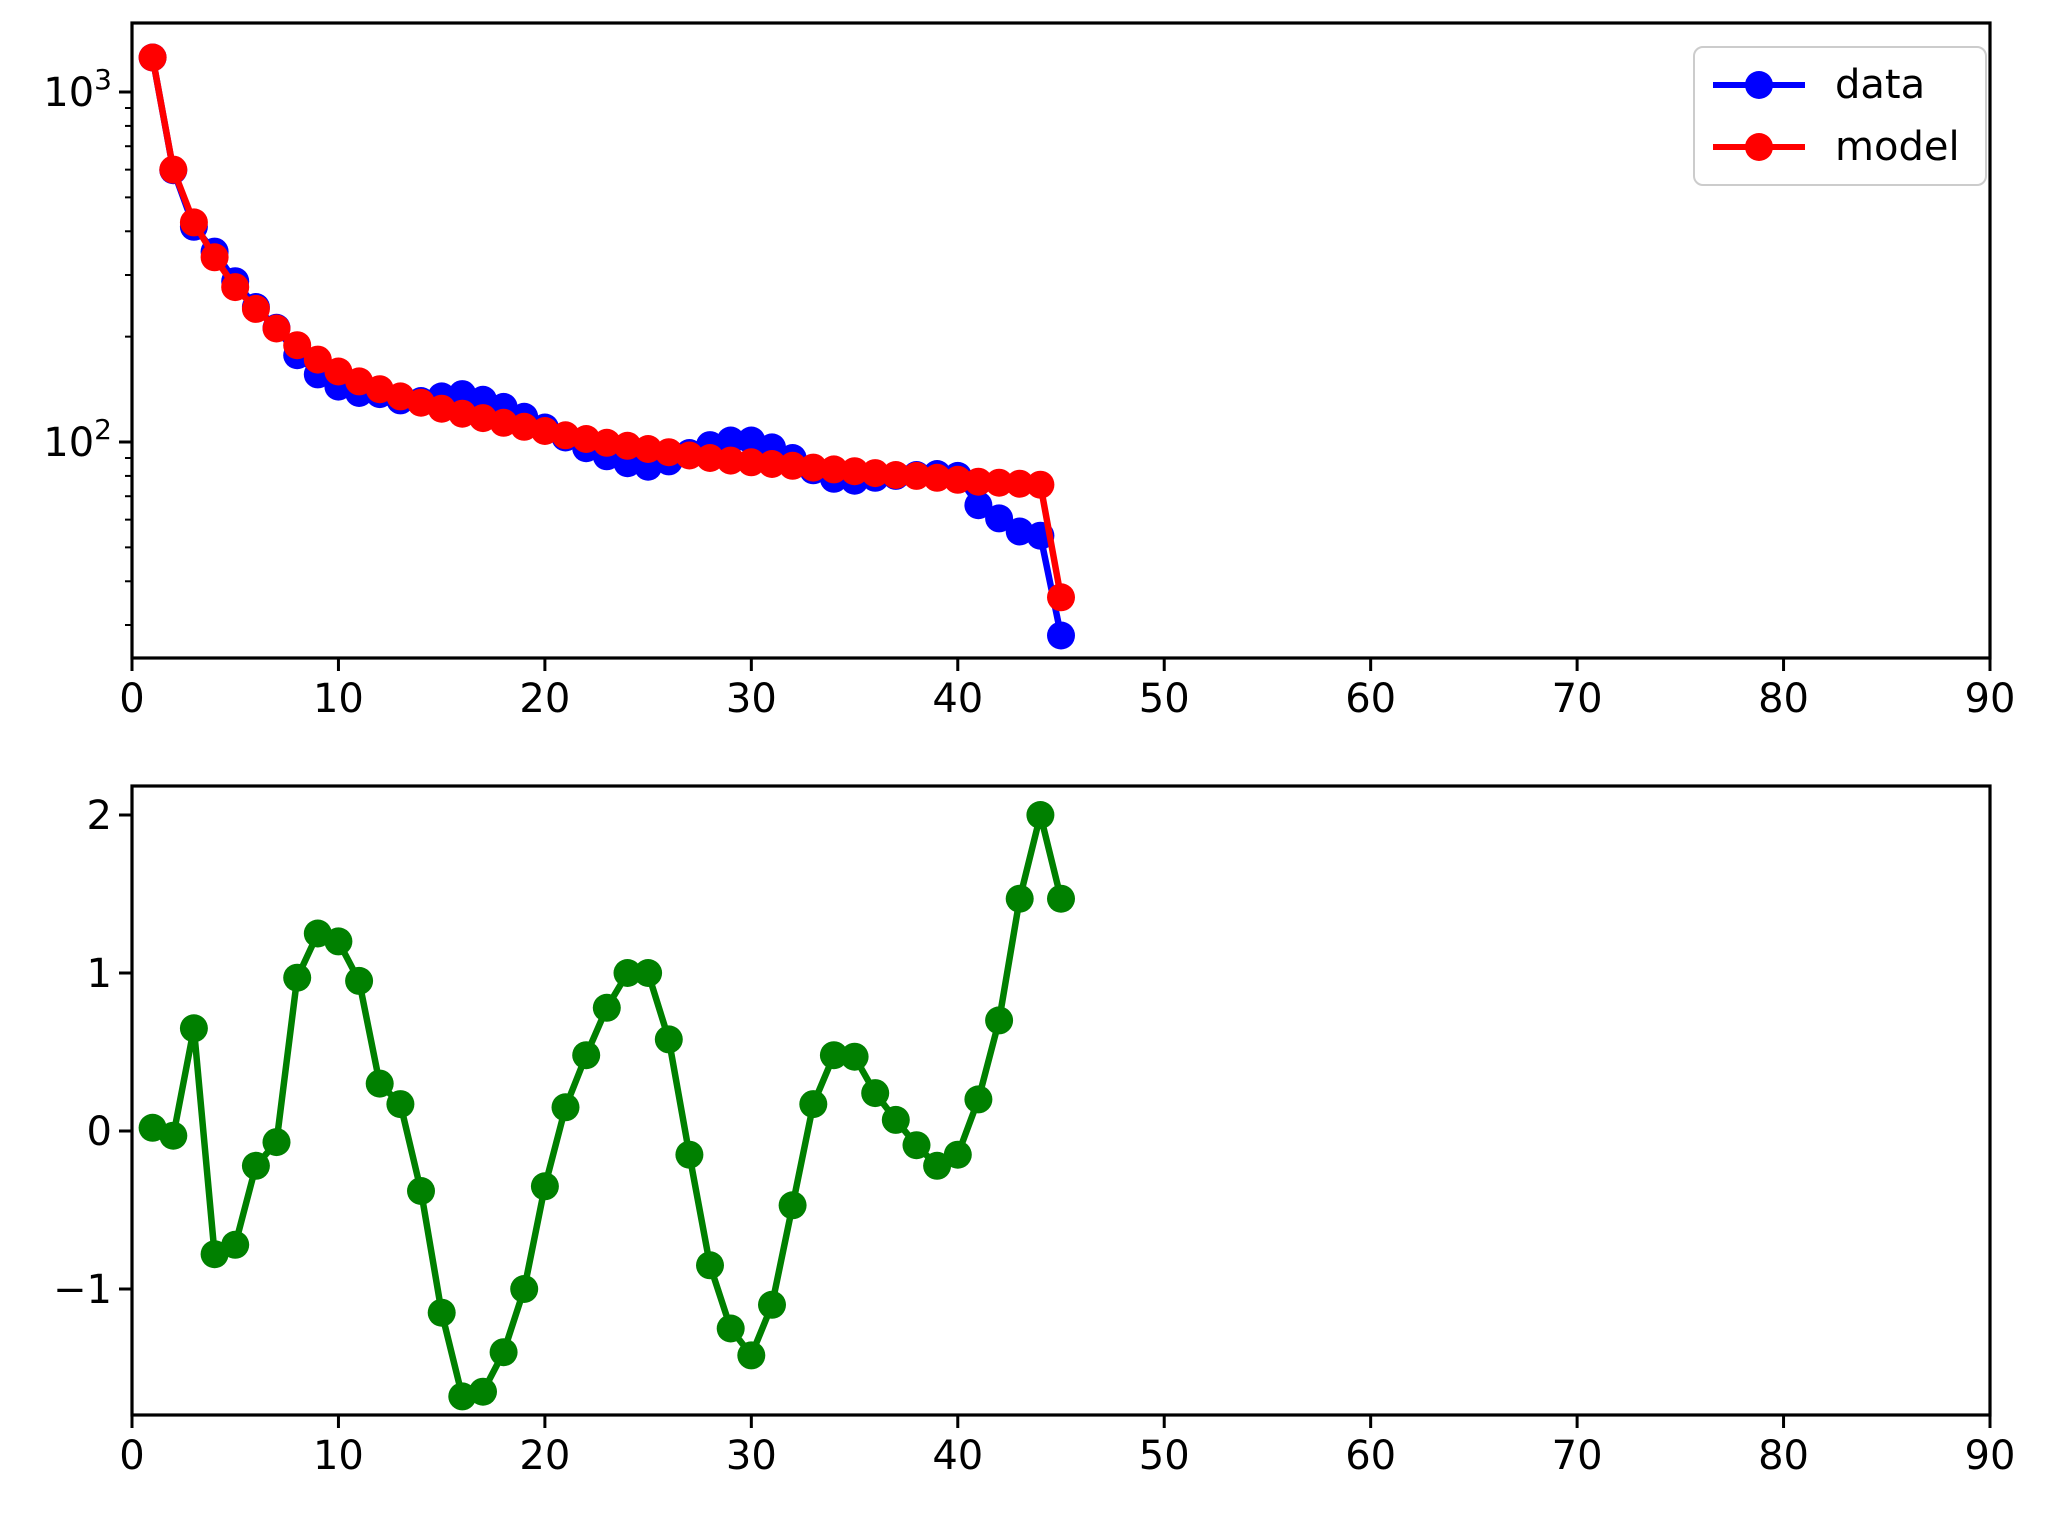 The image size is (2047, 1515). I want to click on legend-box: data model, so click(1840, 116).